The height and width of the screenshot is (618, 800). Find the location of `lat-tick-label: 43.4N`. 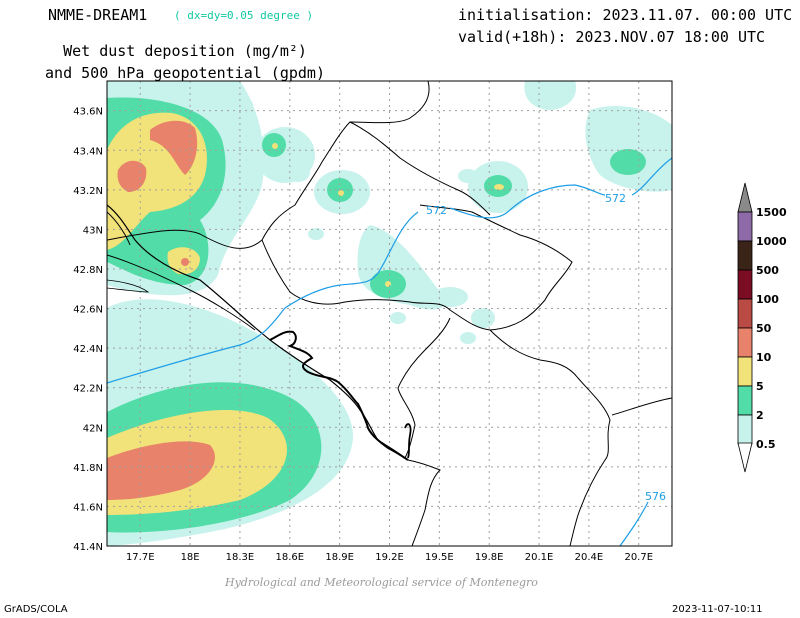

lat-tick-label: 43.4N is located at coordinates (88, 151).